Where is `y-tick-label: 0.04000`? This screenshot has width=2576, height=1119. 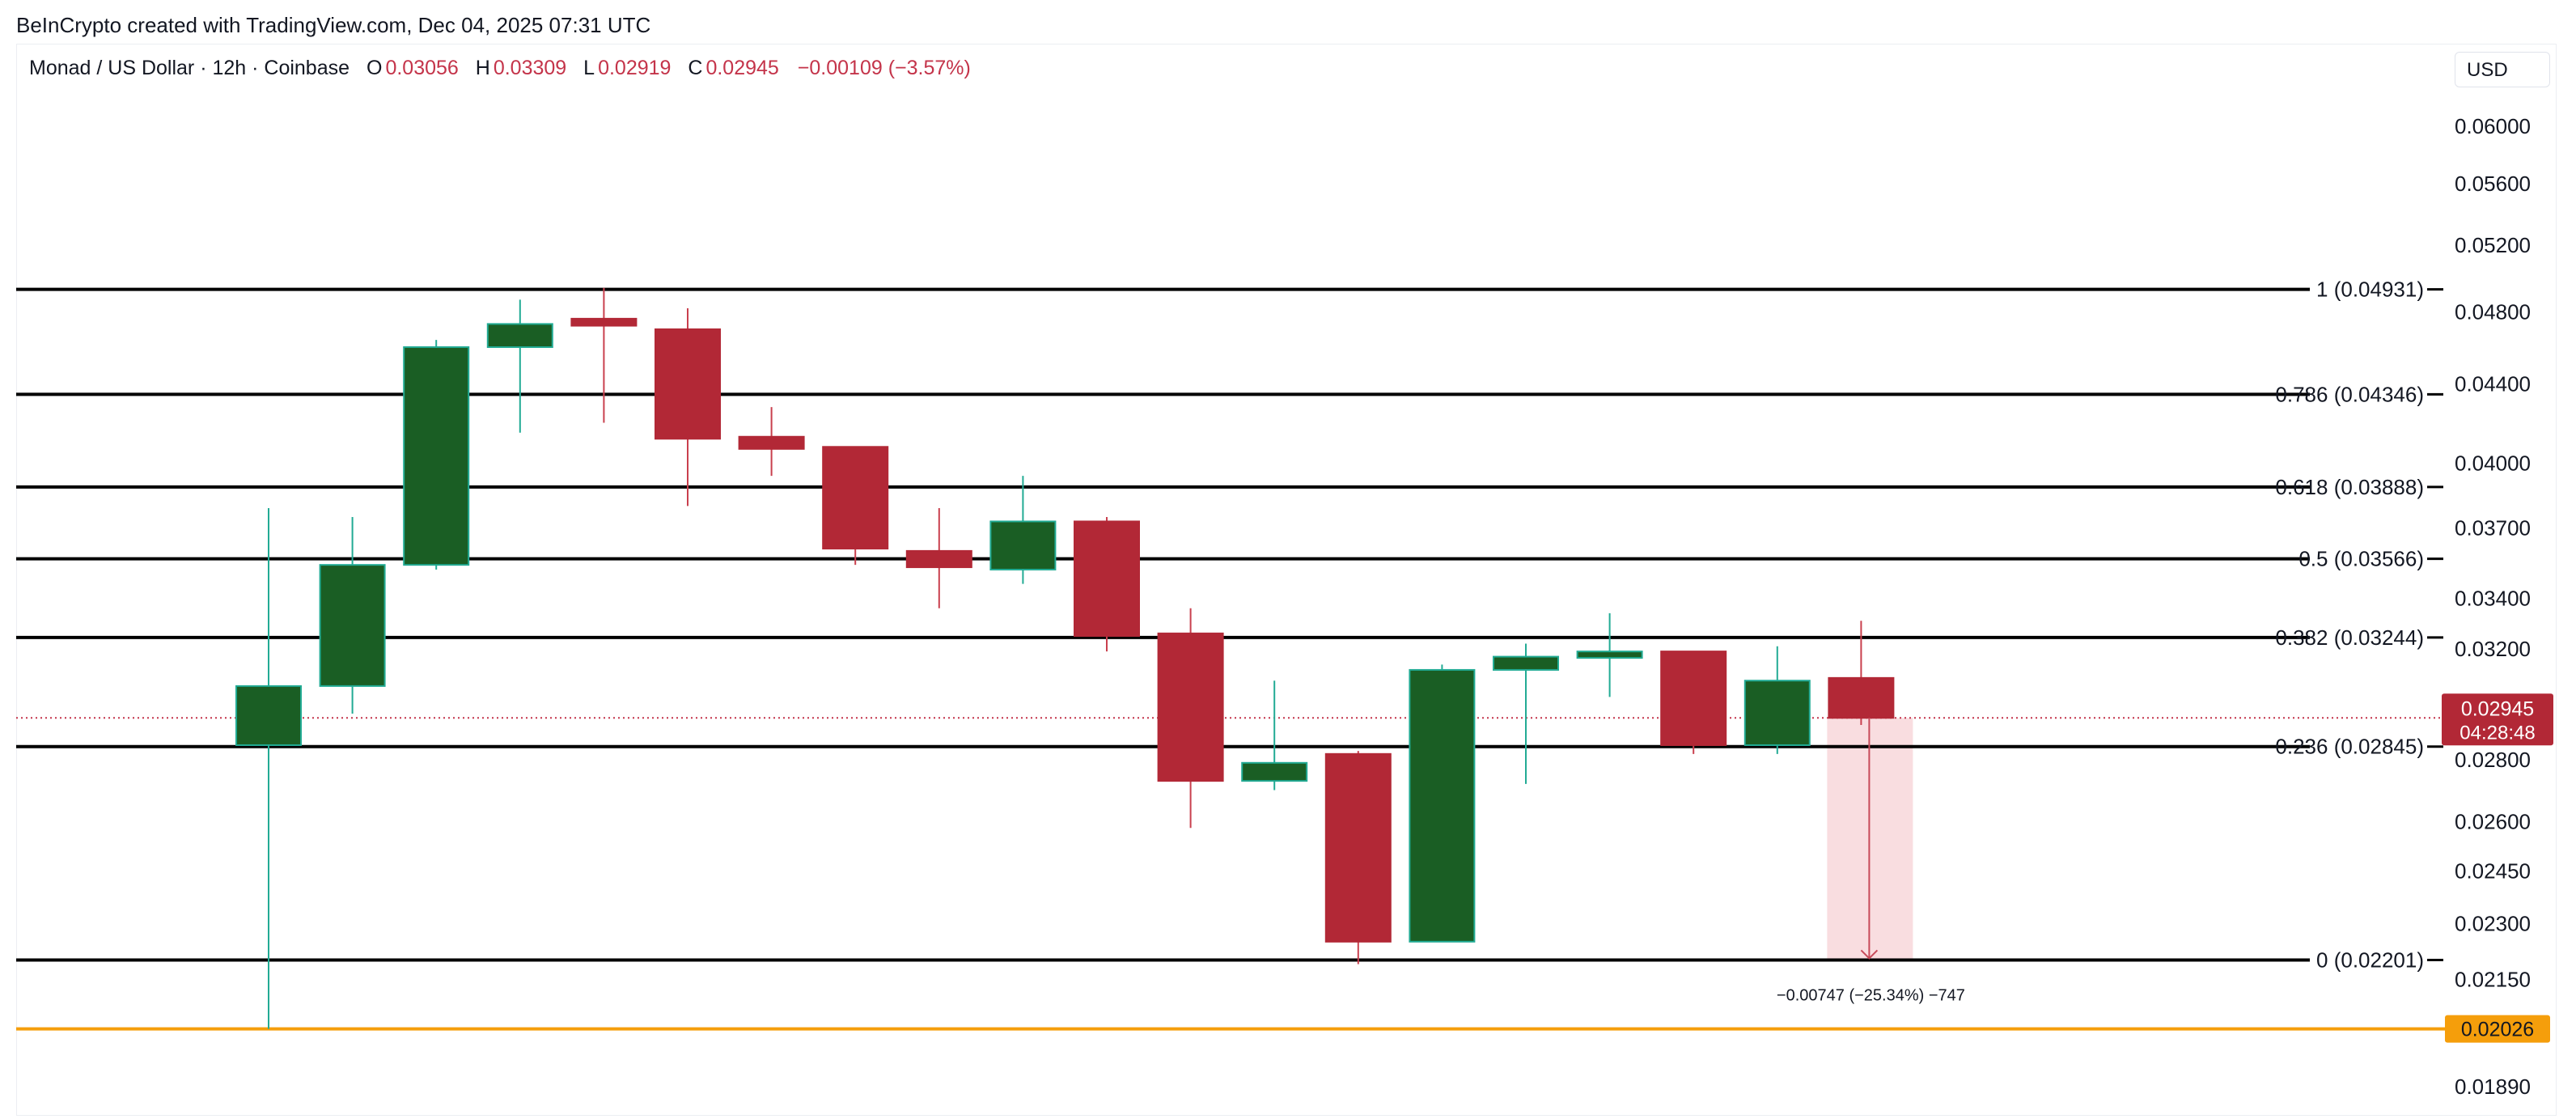
y-tick-label: 0.04000 is located at coordinates (2493, 463).